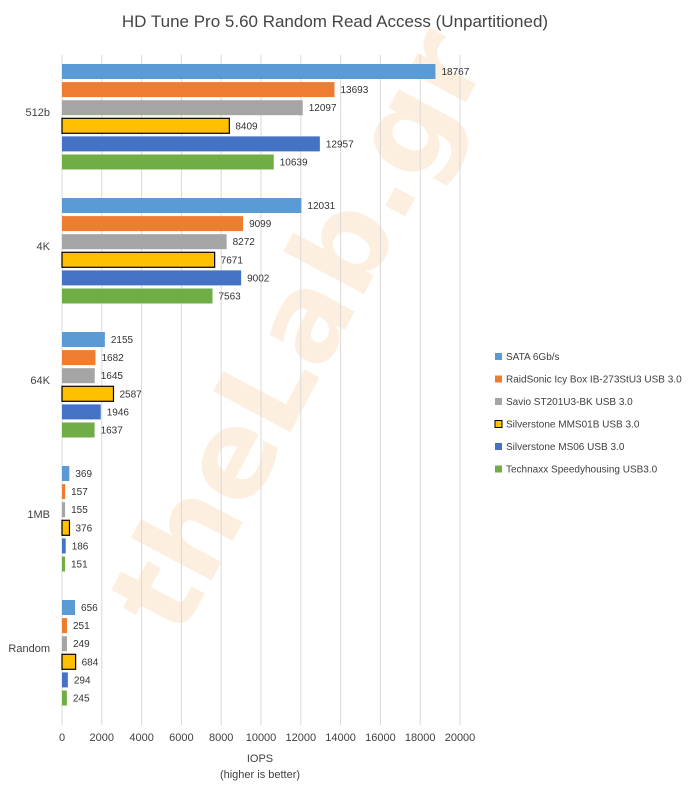 The width and height of the screenshot is (700, 800). Describe the element at coordinates (62, 738) in the screenshot. I see `x-tick-label: 0` at that location.